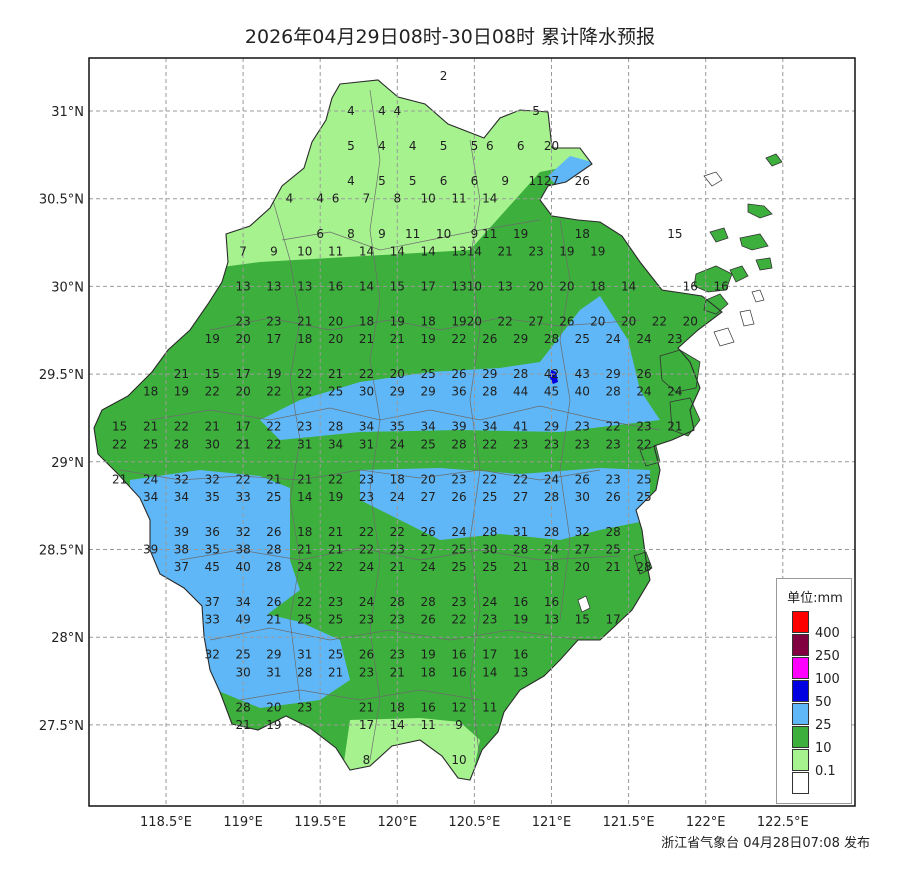 Image resolution: width=900 pixels, height=877 pixels. I want to click on longitude-tick-label: 119°E, so click(243, 822).